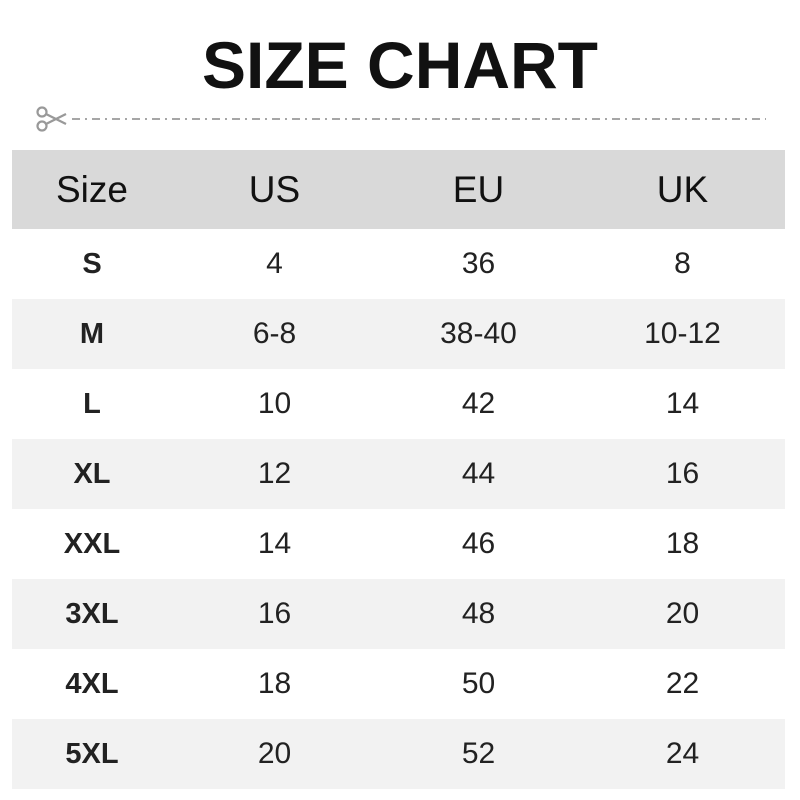  I want to click on eu-cell: 48, so click(478, 613).